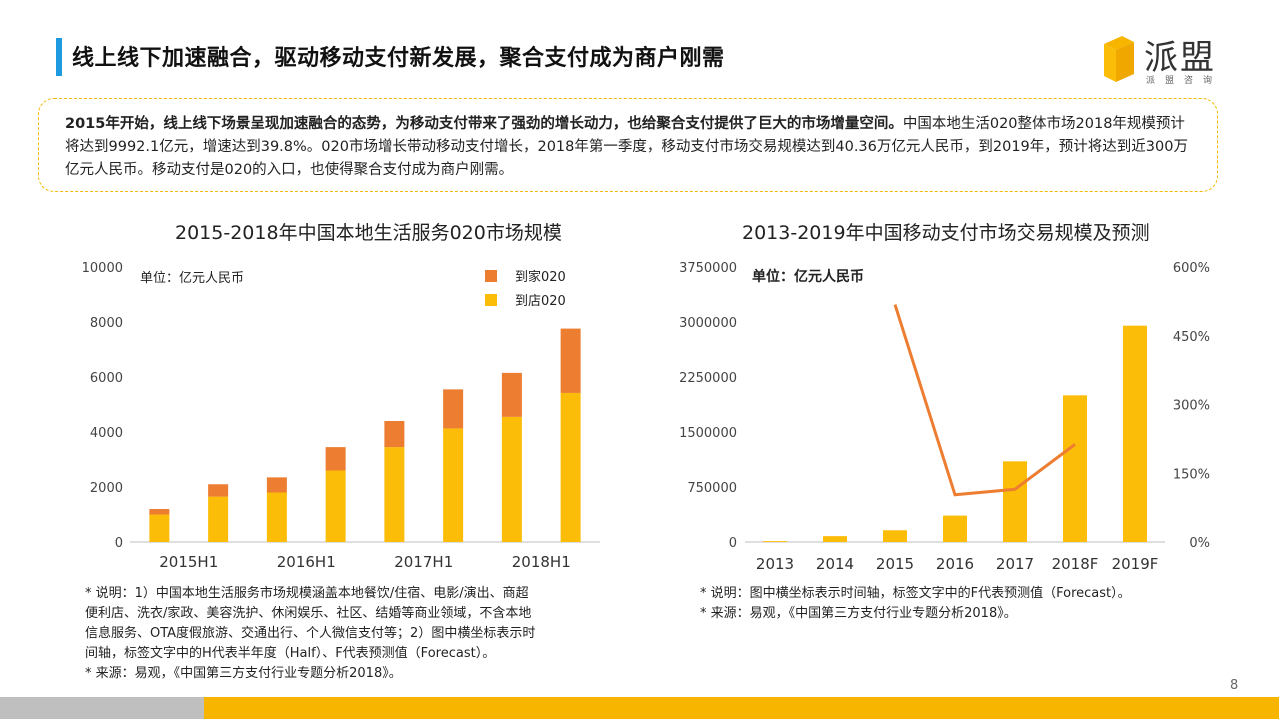  I want to click on y2-tick-label: 600%, so click(1191, 268).